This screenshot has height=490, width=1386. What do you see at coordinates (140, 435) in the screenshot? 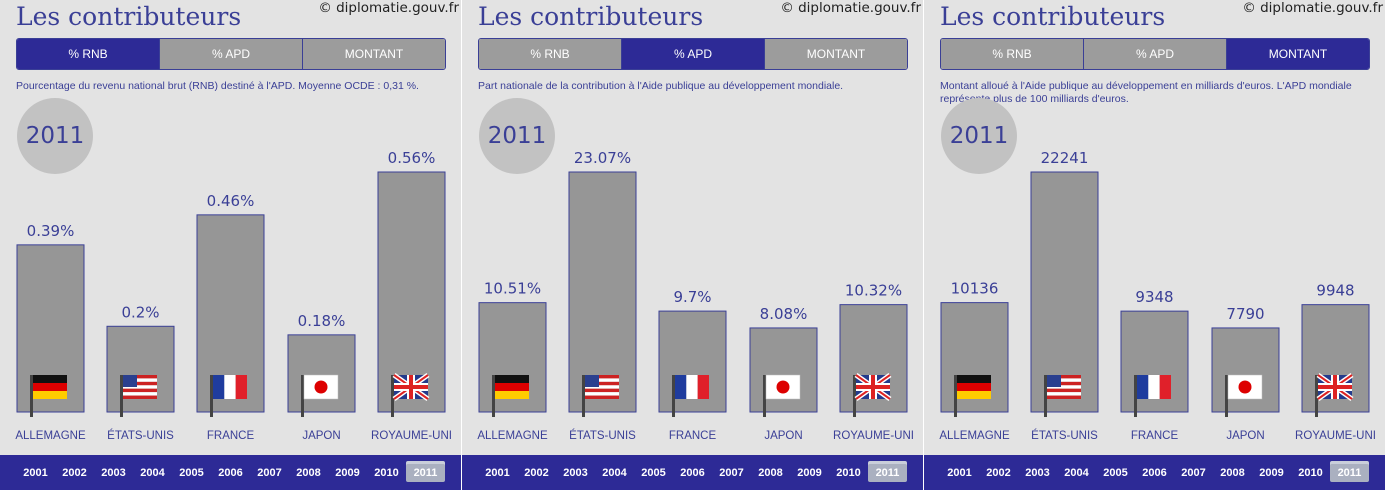
I see `category-label: ÉTATS-UNIS` at bounding box center [140, 435].